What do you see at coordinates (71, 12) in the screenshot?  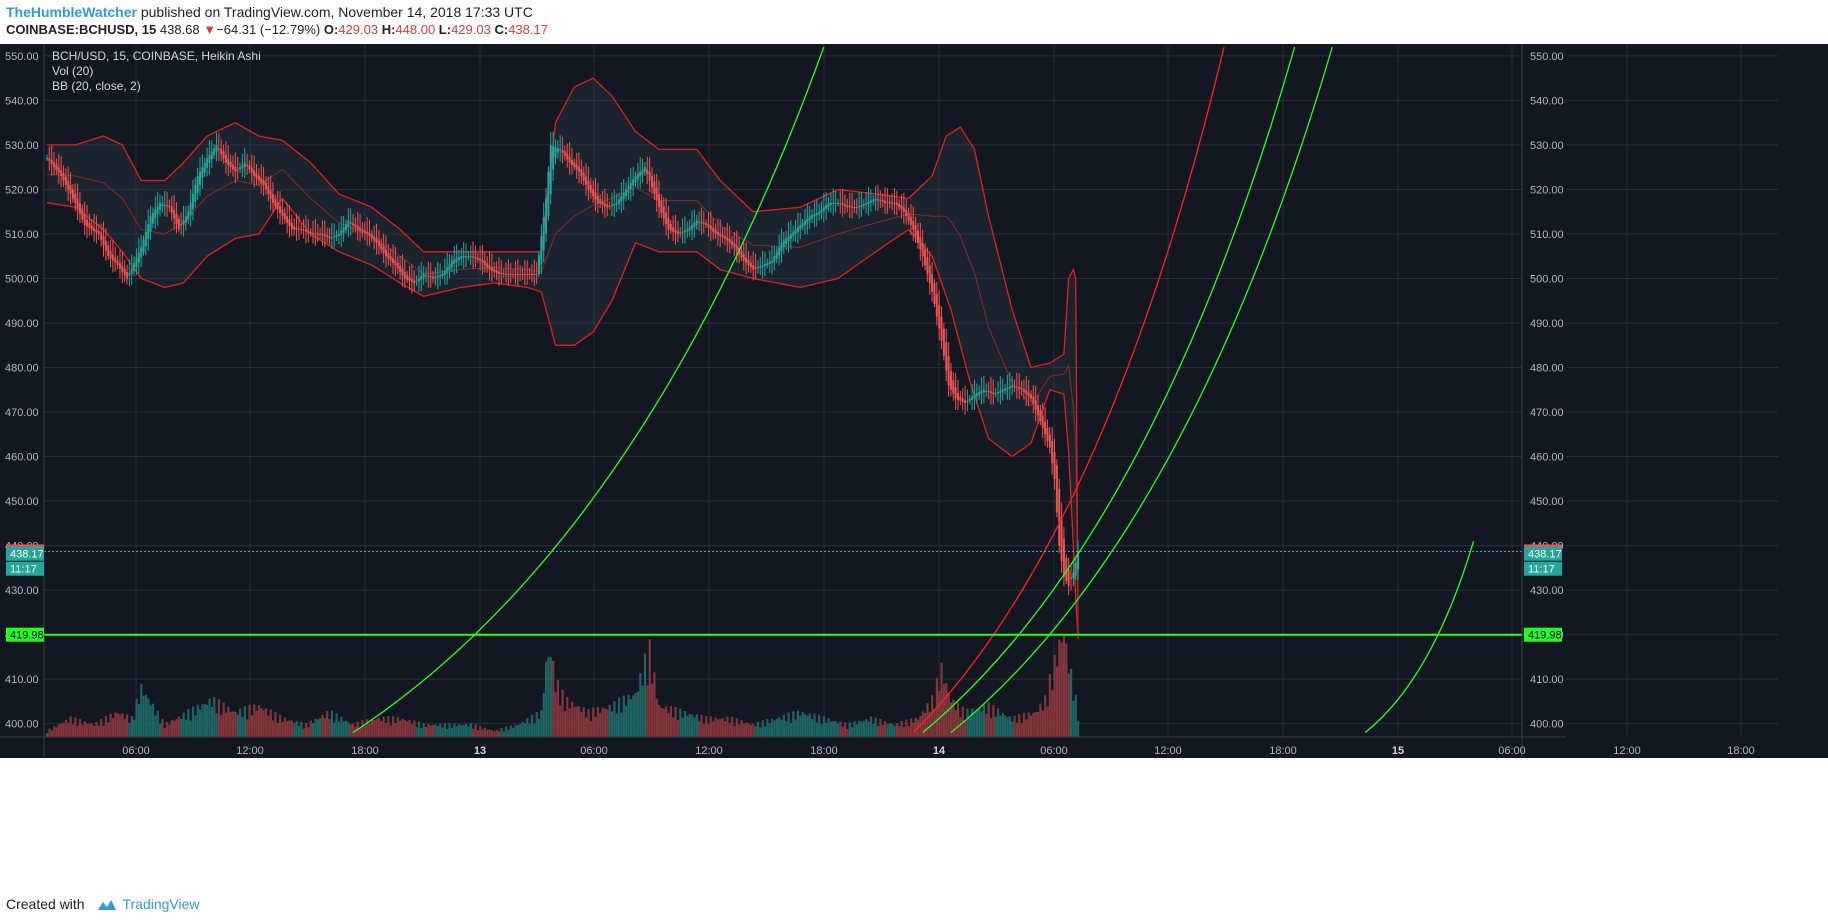 I see `author-link: TheHumbleWatcher` at bounding box center [71, 12].